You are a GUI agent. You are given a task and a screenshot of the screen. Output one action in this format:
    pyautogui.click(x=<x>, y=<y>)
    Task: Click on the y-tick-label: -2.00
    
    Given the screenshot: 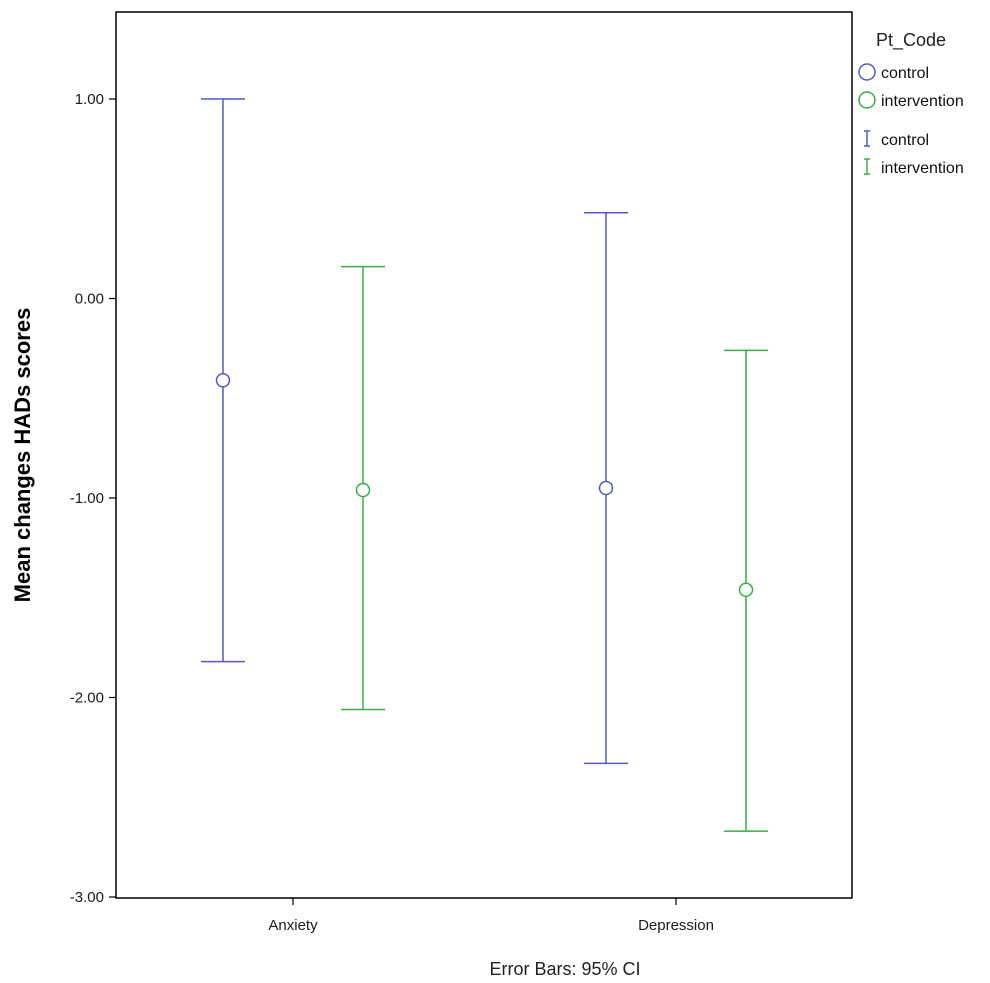 What is the action you would take?
    pyautogui.click(x=87, y=698)
    